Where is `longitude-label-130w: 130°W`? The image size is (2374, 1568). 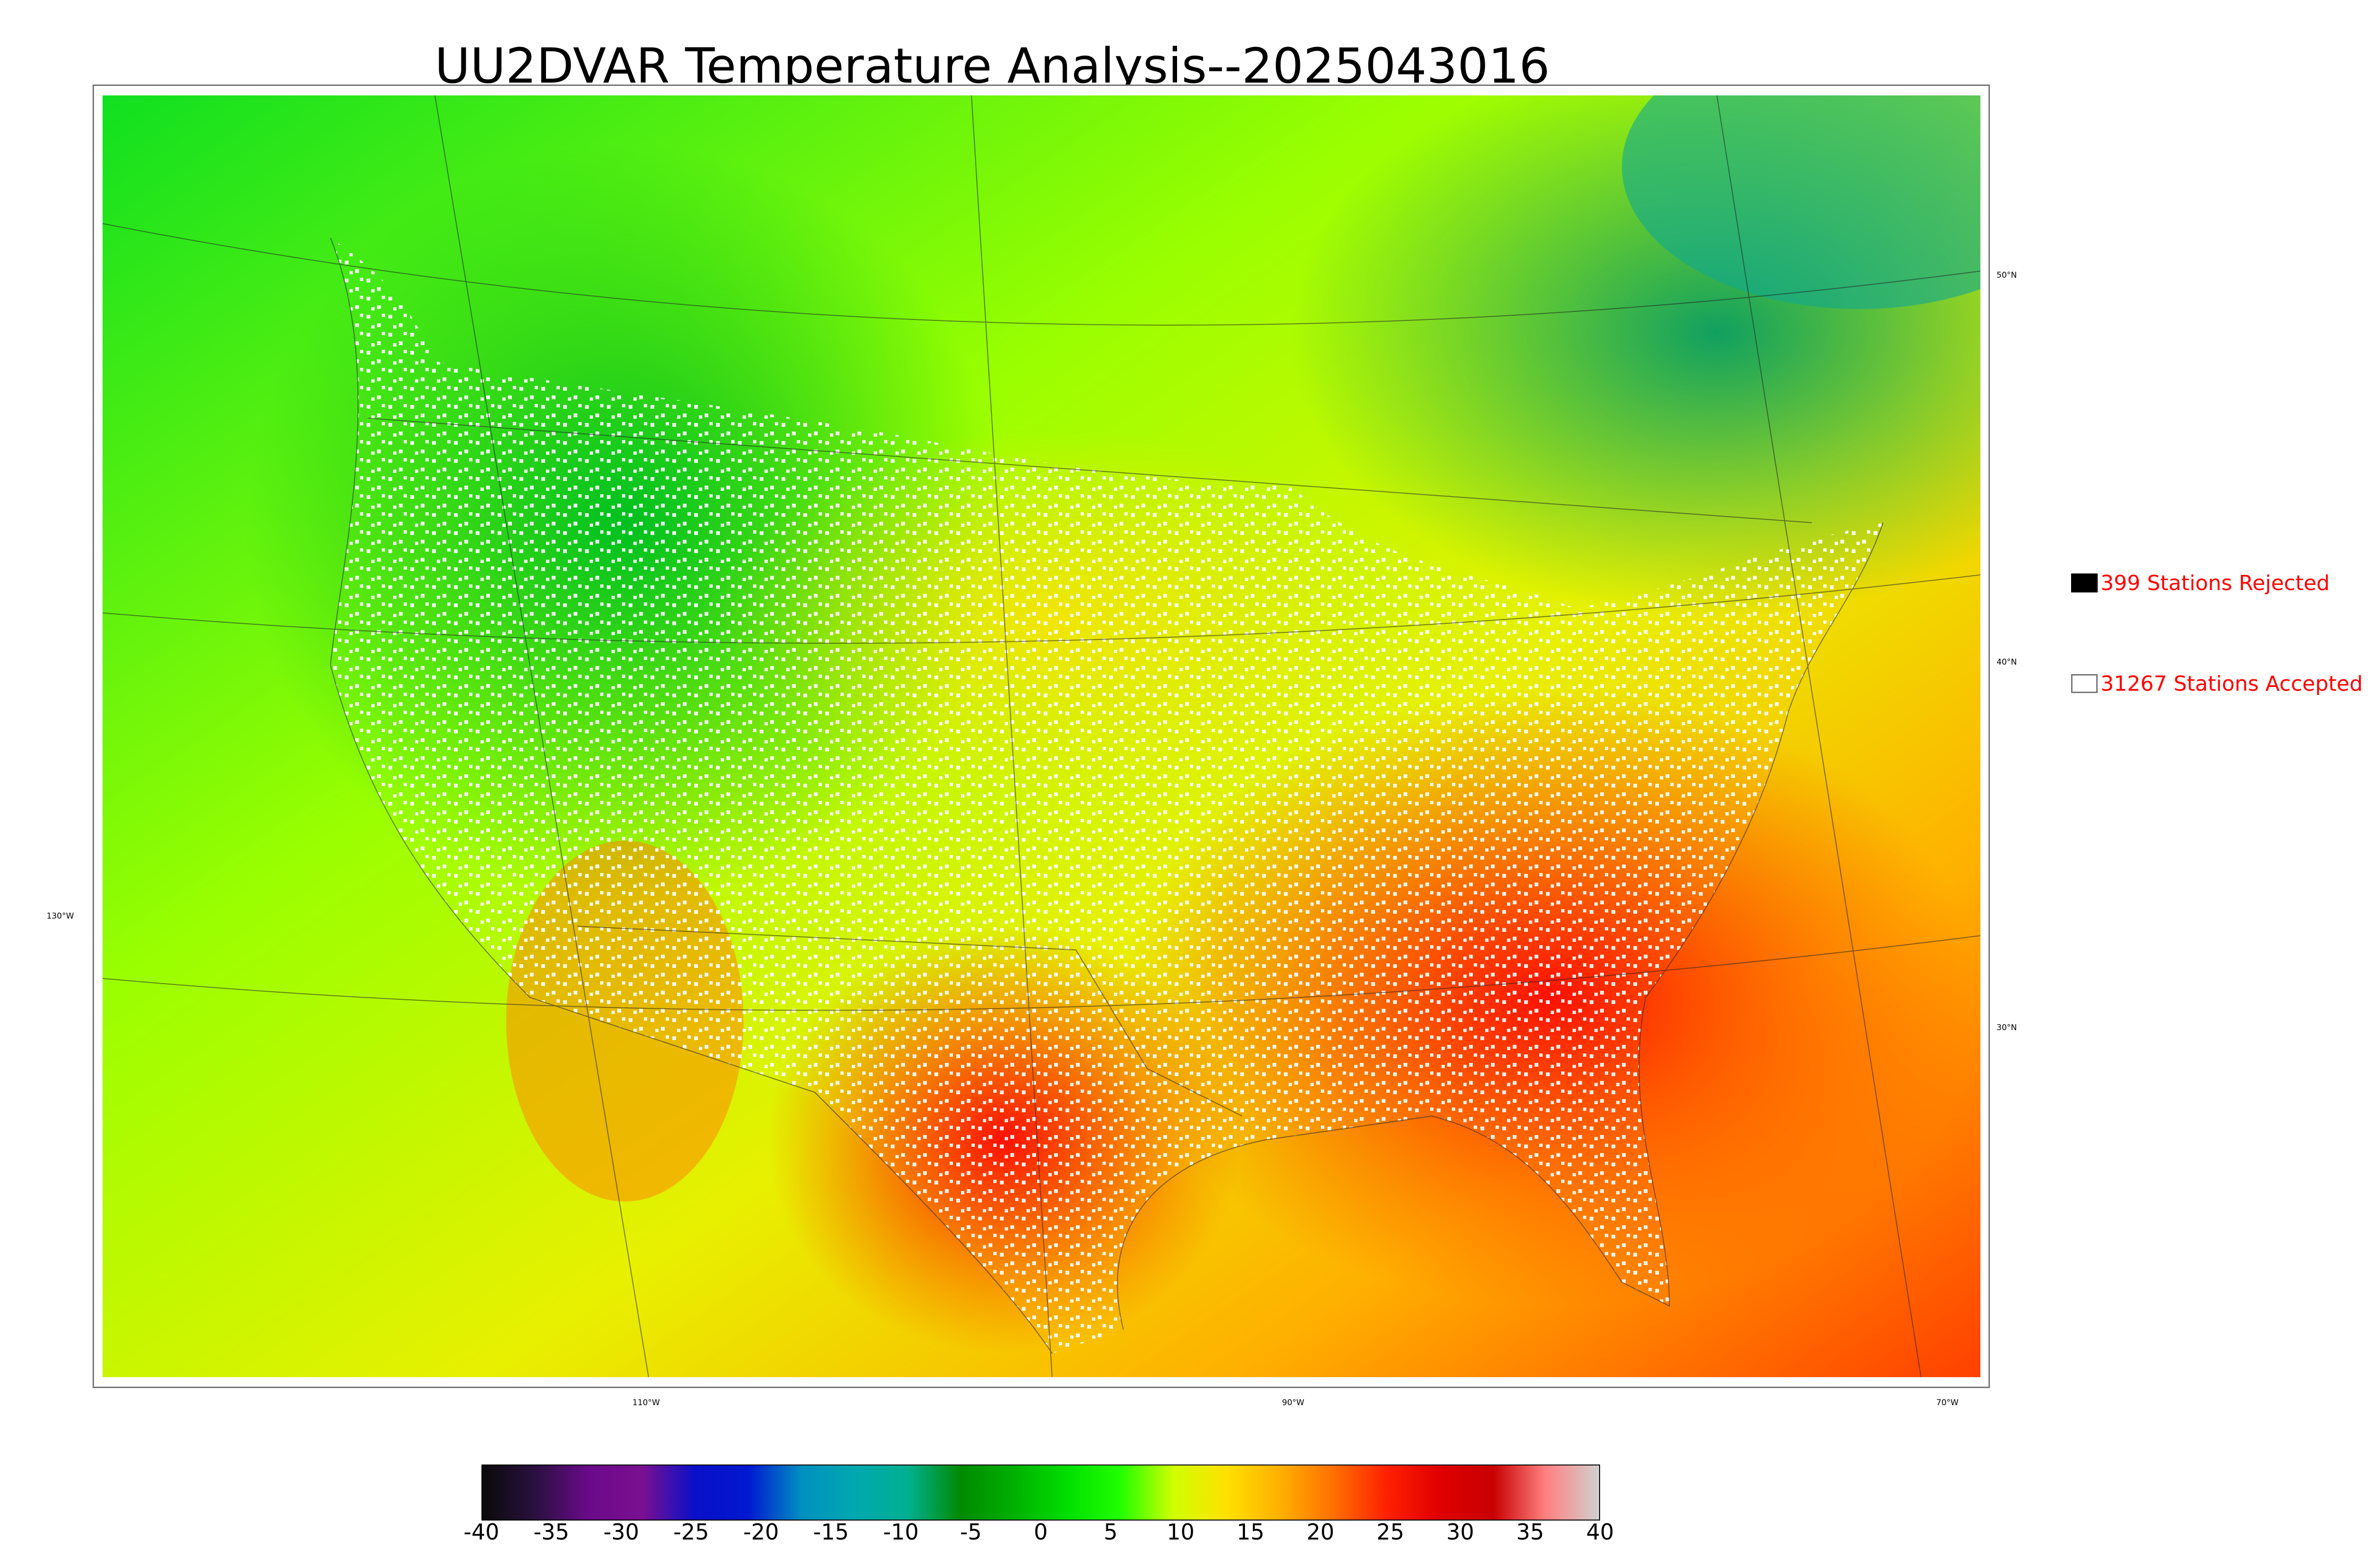 longitude-label-130w: 130°W is located at coordinates (60, 916).